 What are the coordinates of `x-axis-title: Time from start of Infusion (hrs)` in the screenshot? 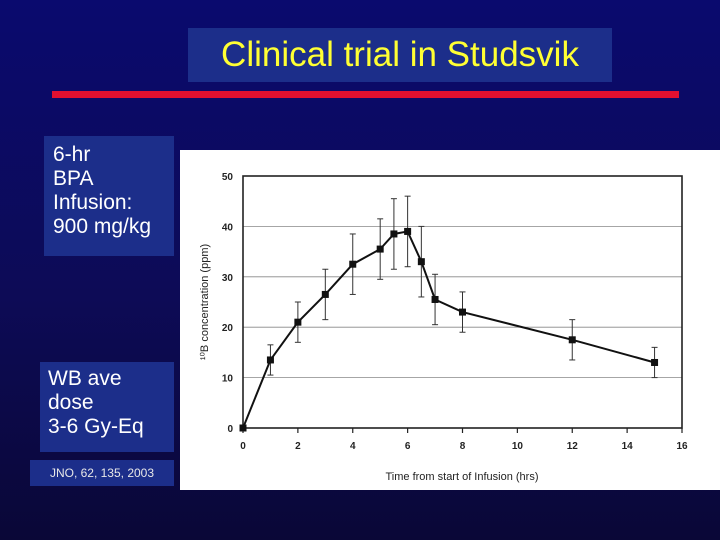 It's located at (461, 477).